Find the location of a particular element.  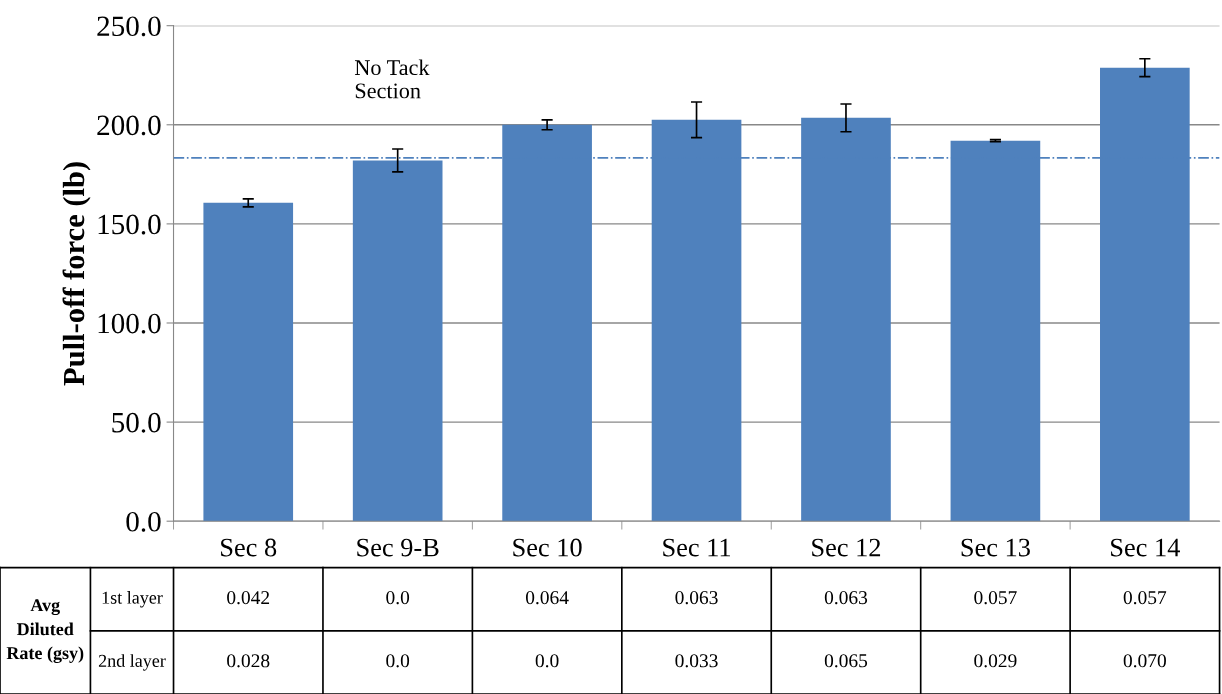

category-label: 2nd layer is located at coordinates (132, 662).